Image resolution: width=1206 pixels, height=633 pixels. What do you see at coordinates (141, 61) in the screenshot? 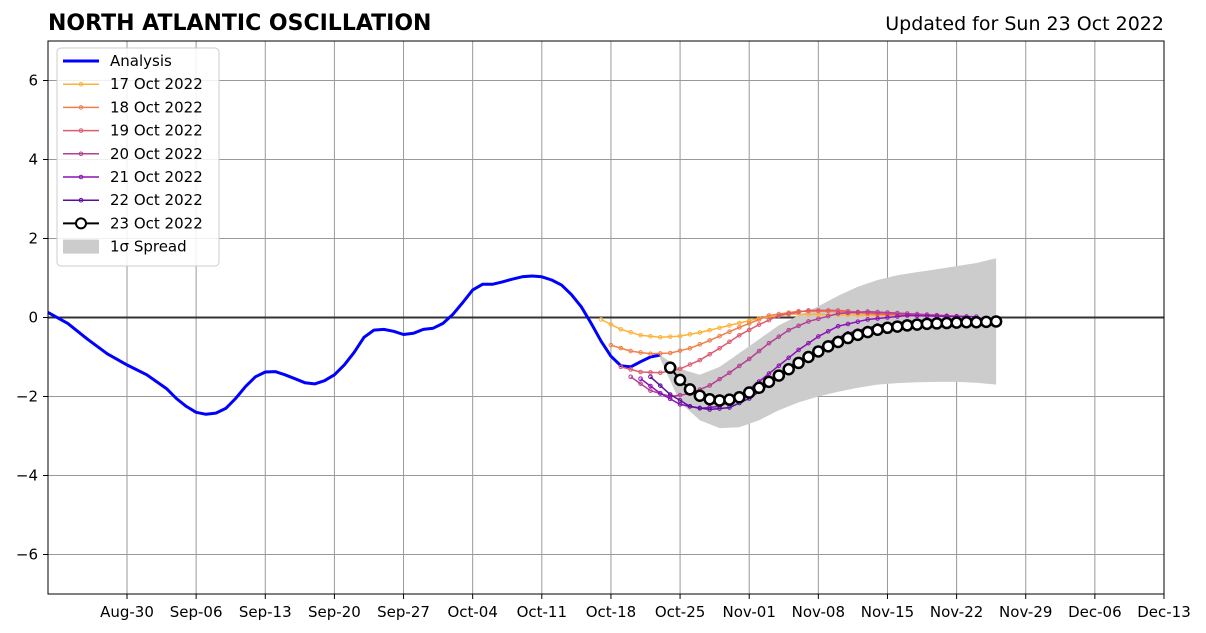
I see `legend-label-analysis: Analysis` at bounding box center [141, 61].